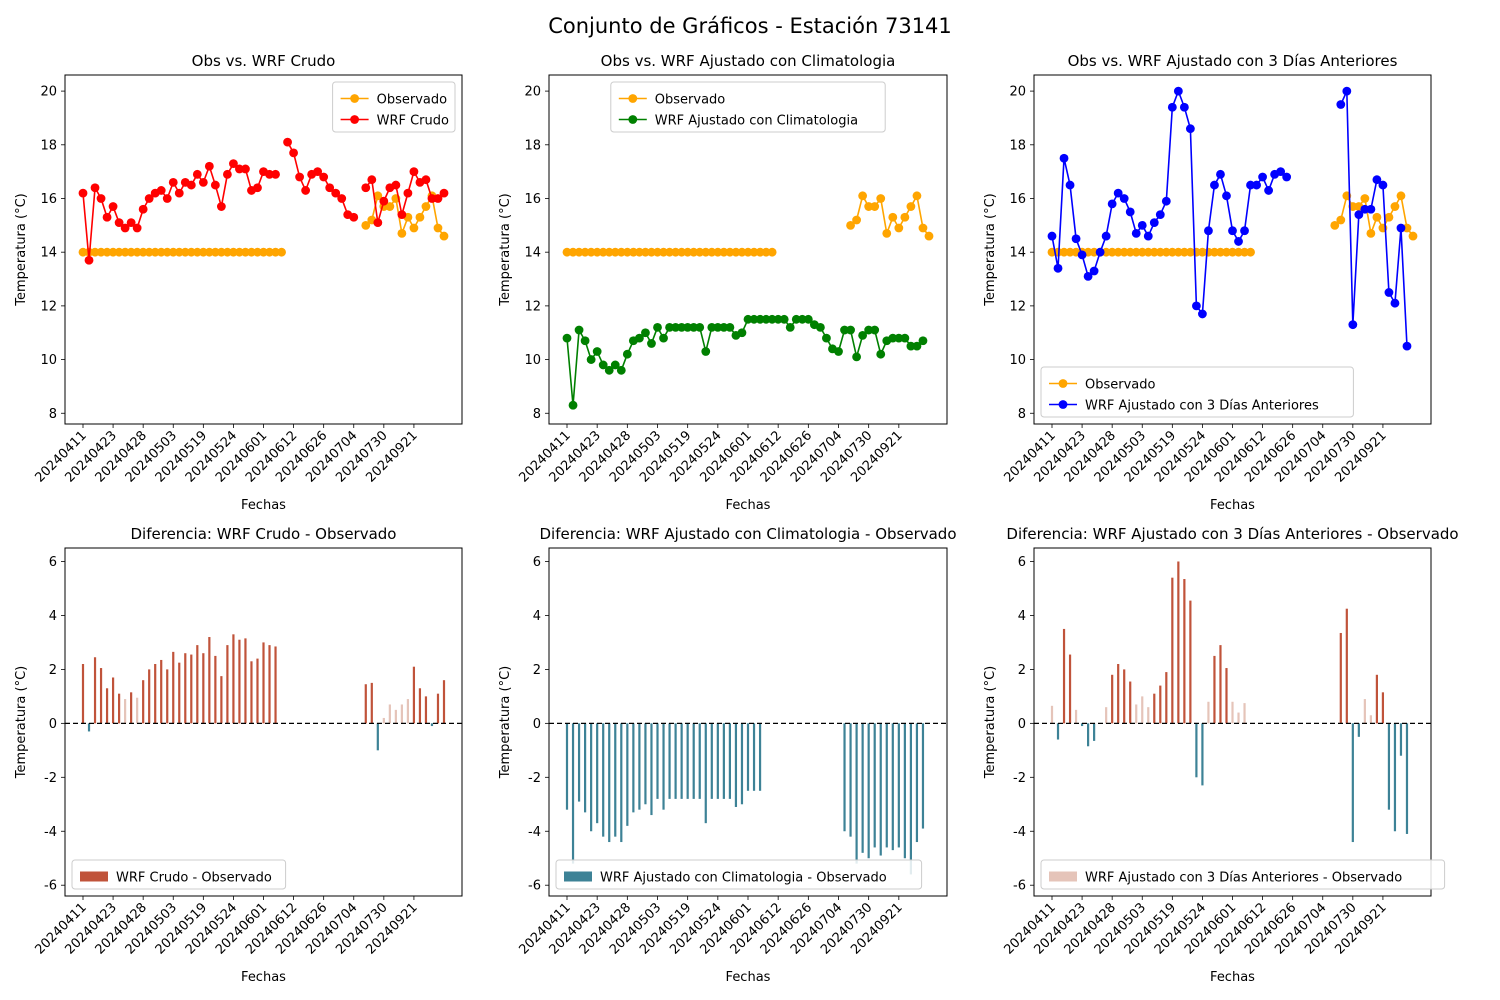 The width and height of the screenshot is (1500, 1000). What do you see at coordinates (537, 414) in the screenshot?
I see `y-tick-label: 8` at bounding box center [537, 414].